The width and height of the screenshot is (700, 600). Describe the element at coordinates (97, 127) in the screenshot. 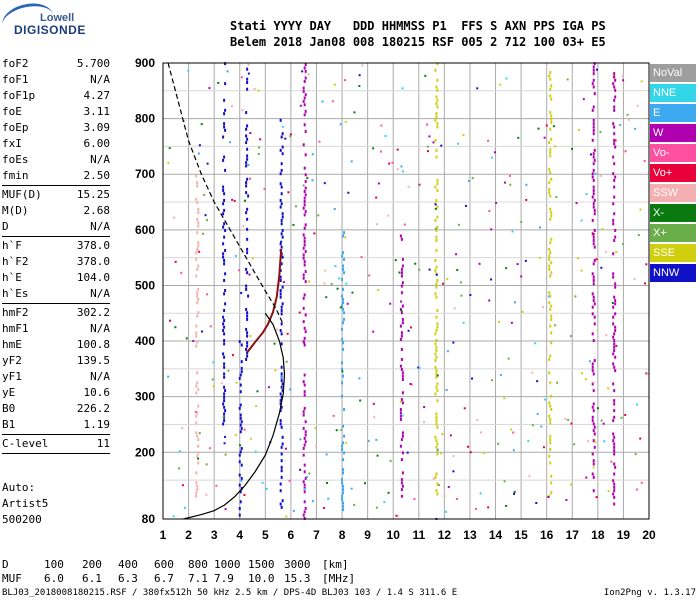

I see `param-value: 3.09` at that location.